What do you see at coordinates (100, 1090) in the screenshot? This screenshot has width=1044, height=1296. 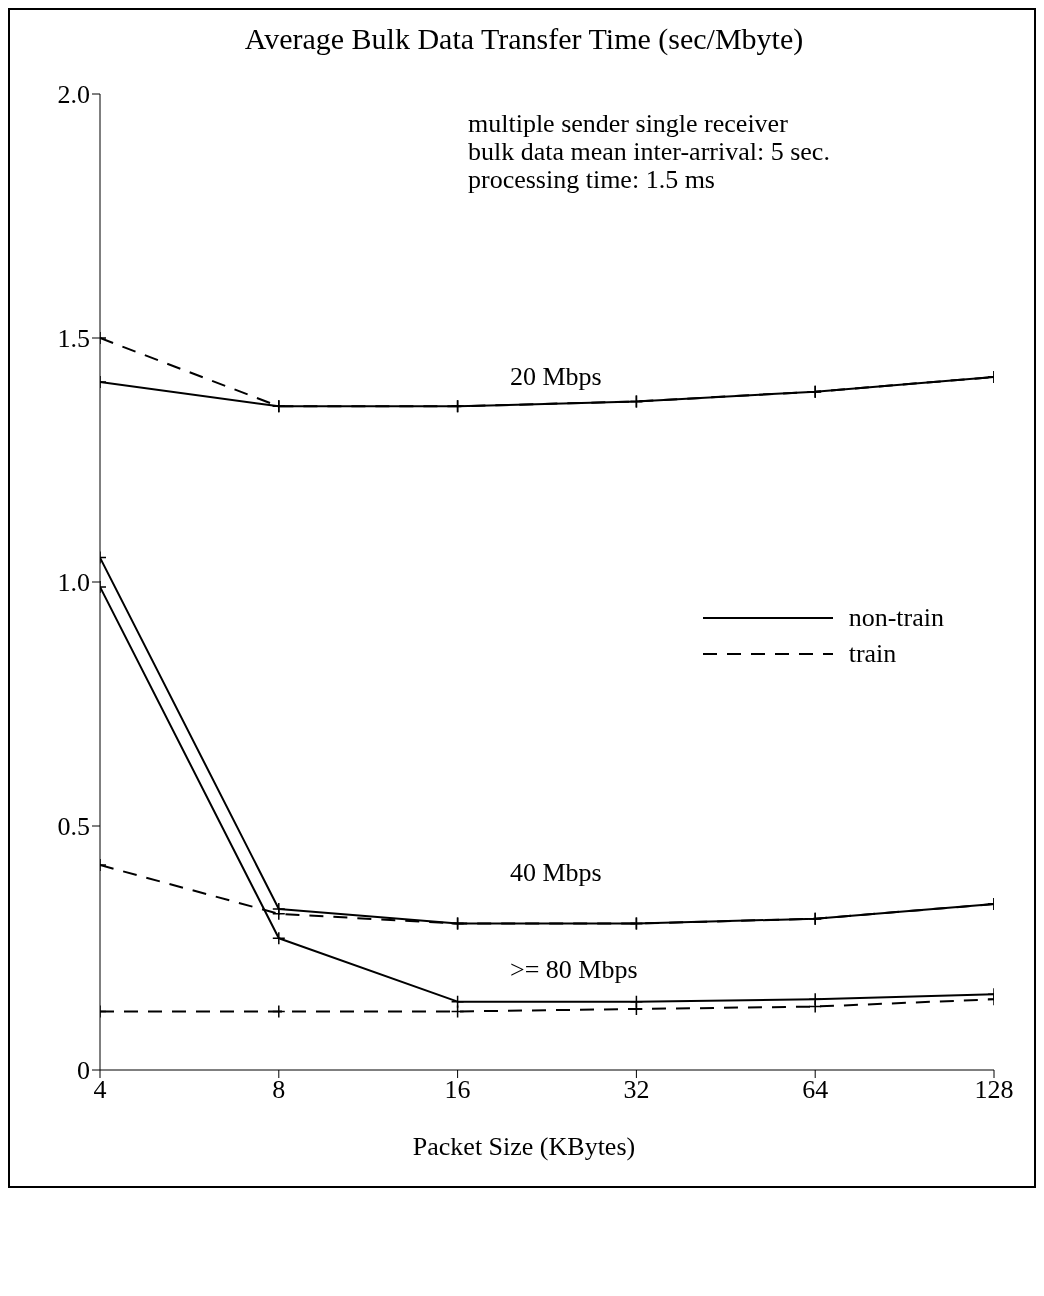 I see `x-tick-label: 4` at bounding box center [100, 1090].